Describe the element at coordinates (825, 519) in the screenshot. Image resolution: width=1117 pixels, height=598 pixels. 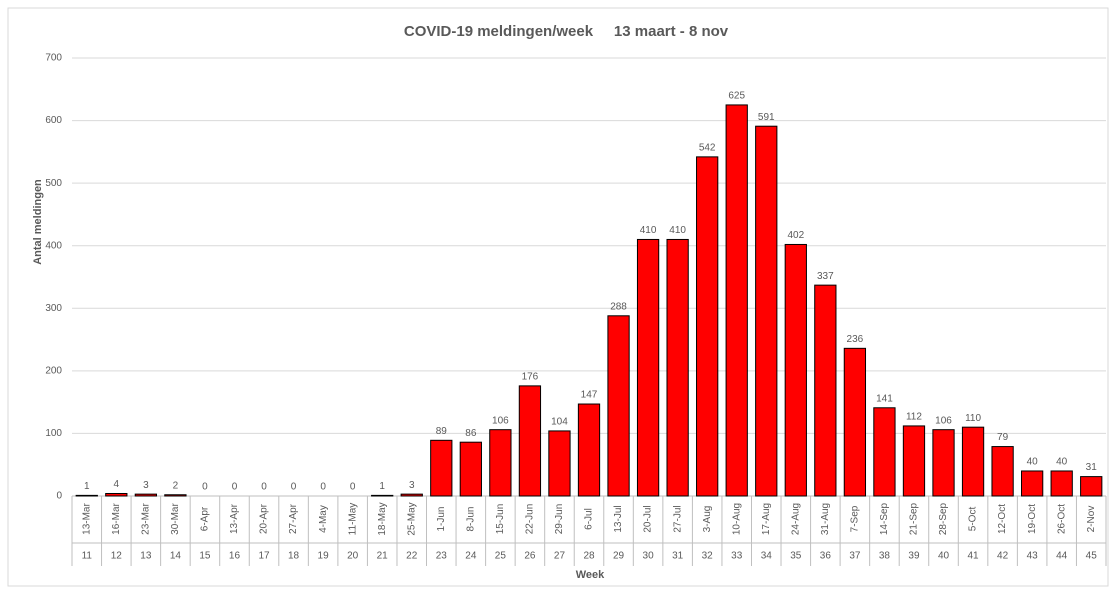
I see `x-tick-label: 31-Aug` at that location.